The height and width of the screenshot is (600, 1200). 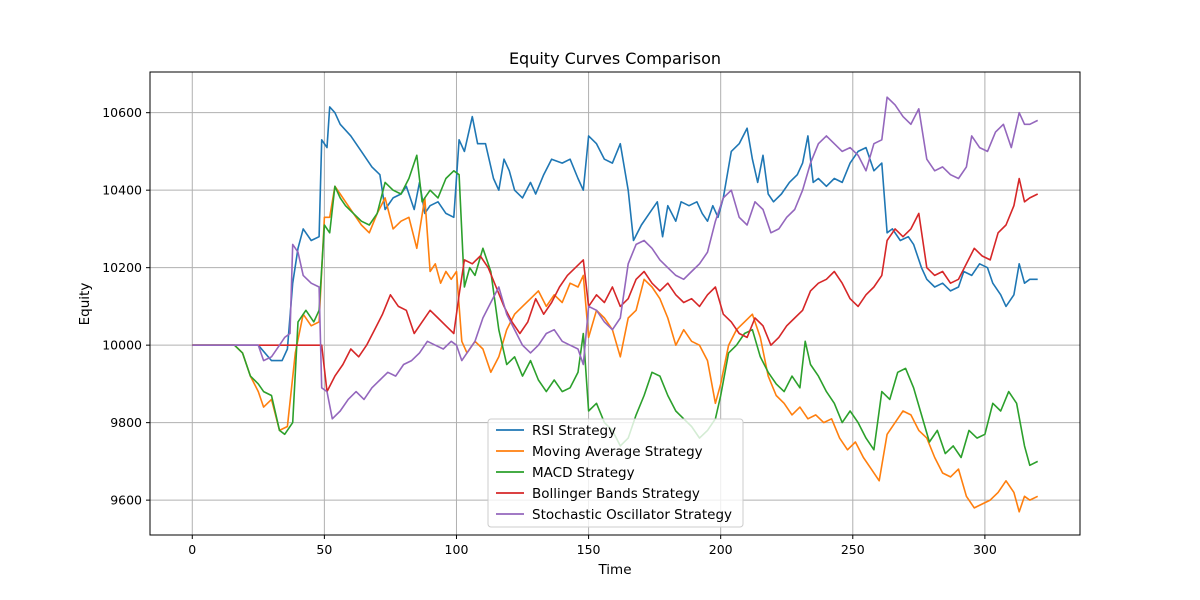 I want to click on legend-entry: RSI Strategy, so click(x=574, y=431).